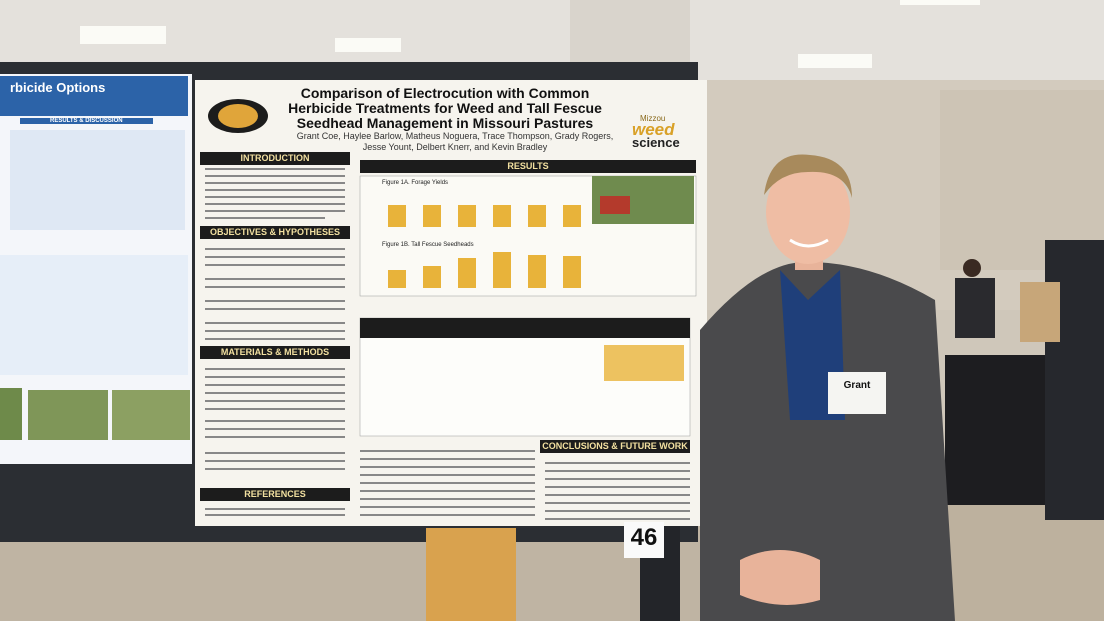 The width and height of the screenshot is (1104, 621). Describe the element at coordinates (238, 116) in the screenshot. I see `tiger-logo` at that location.